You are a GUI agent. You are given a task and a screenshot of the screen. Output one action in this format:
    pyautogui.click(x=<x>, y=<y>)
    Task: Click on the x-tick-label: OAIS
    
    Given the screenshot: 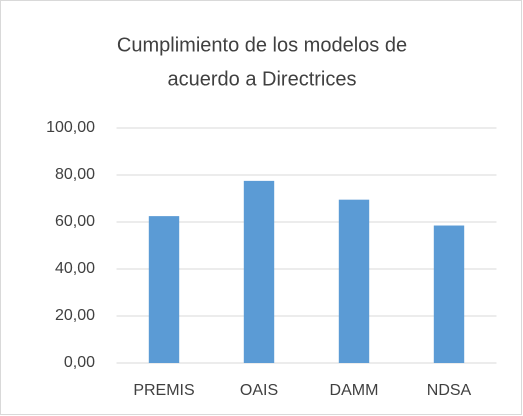 What is the action you would take?
    pyautogui.click(x=259, y=390)
    